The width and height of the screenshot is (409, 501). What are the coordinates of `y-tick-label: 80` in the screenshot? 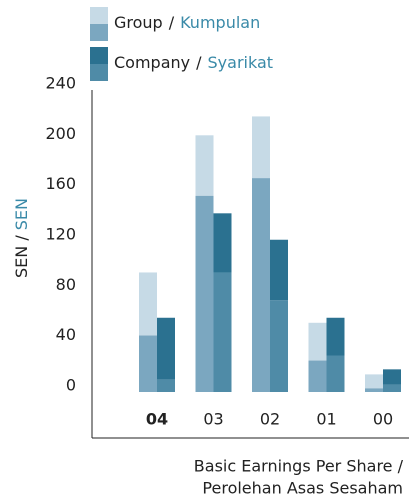 It's located at (66, 284).